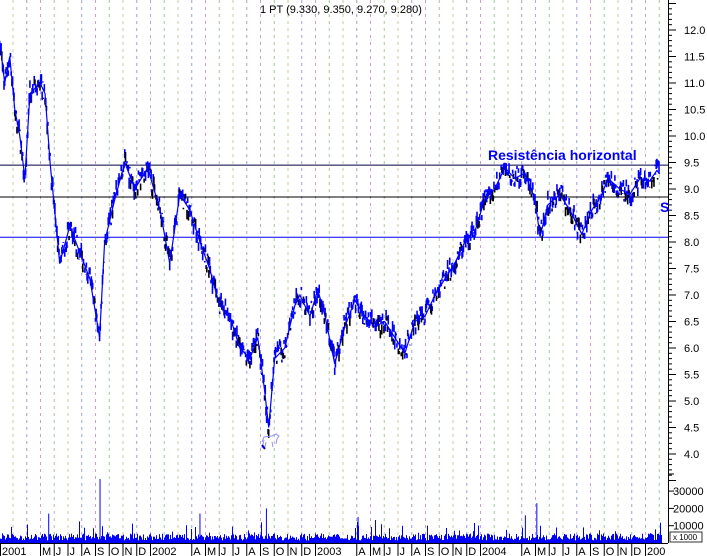  I want to click on bull-icon, so click(270, 441).